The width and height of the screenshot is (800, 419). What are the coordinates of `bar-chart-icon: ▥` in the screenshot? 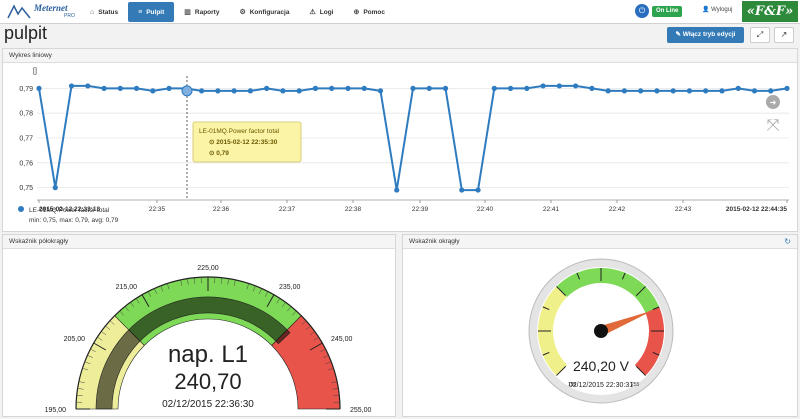 It's located at (187, 12).